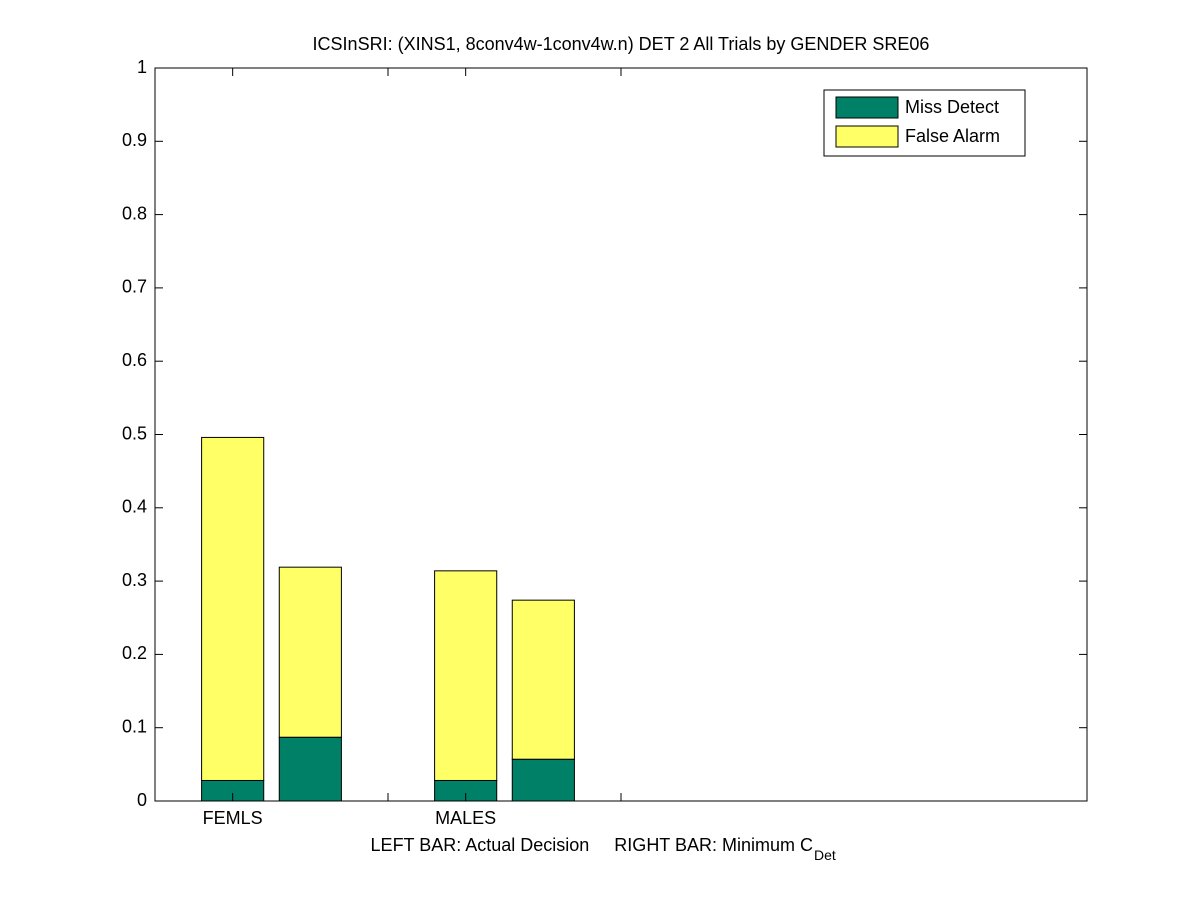 The width and height of the screenshot is (1201, 900). What do you see at coordinates (134, 580) in the screenshot?
I see `y-tick-label: 0.3` at bounding box center [134, 580].